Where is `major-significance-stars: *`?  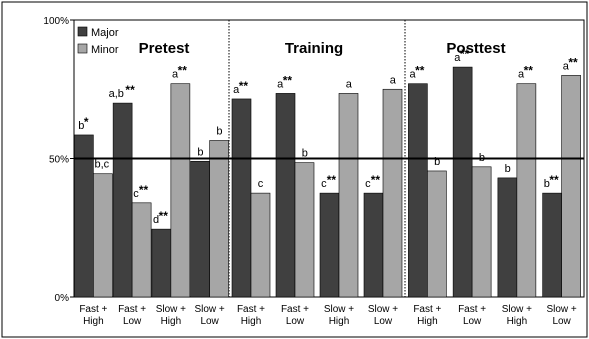 major-significance-stars: * is located at coordinates (86, 122).